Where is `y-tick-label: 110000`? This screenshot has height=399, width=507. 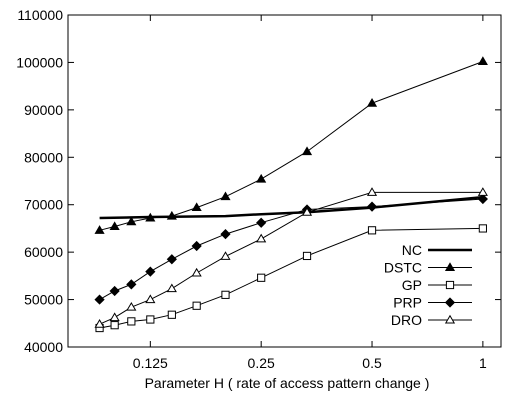
y-tick-label: 110000 is located at coordinates (40, 15).